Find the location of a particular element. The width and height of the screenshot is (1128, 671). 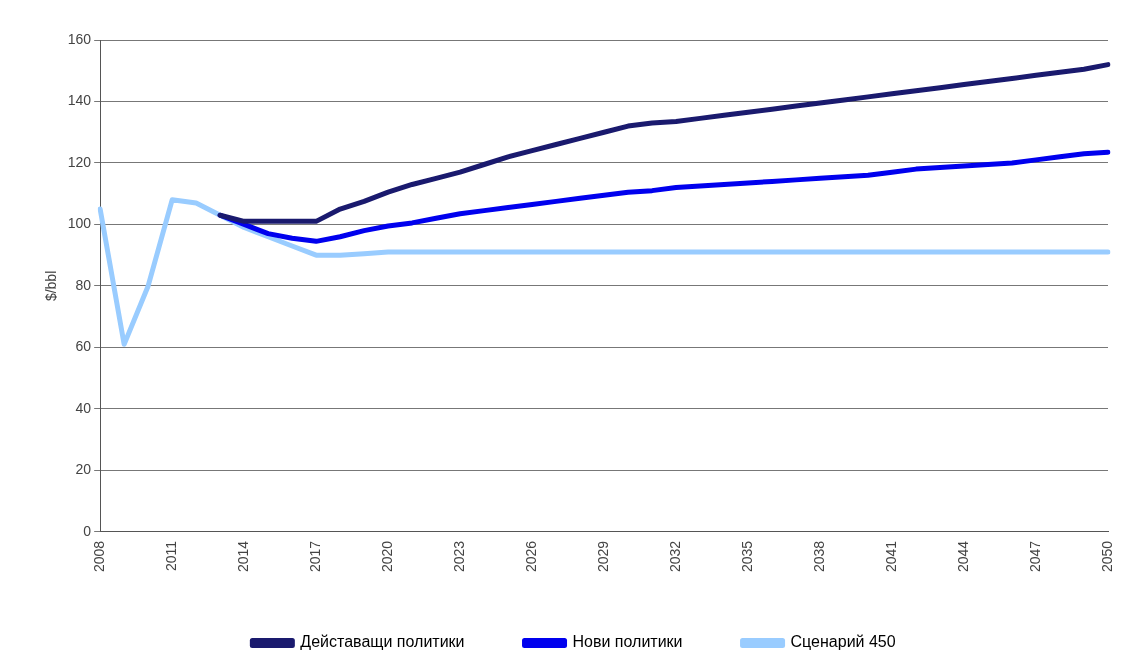

y-tick-label: 0 is located at coordinates (87, 530).